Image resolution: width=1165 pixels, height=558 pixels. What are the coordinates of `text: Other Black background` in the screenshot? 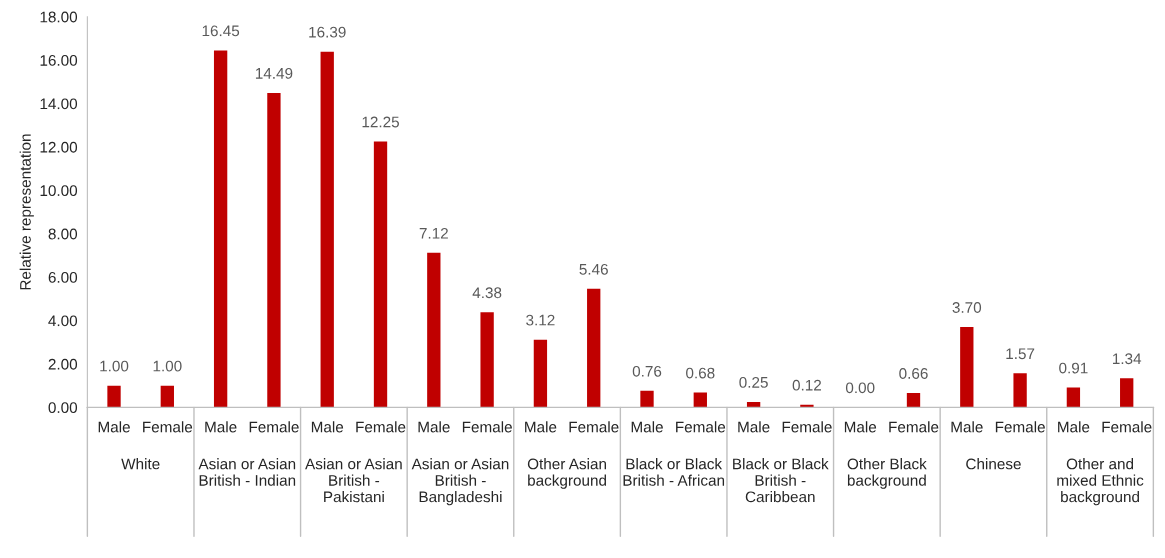 It's located at (887, 473).